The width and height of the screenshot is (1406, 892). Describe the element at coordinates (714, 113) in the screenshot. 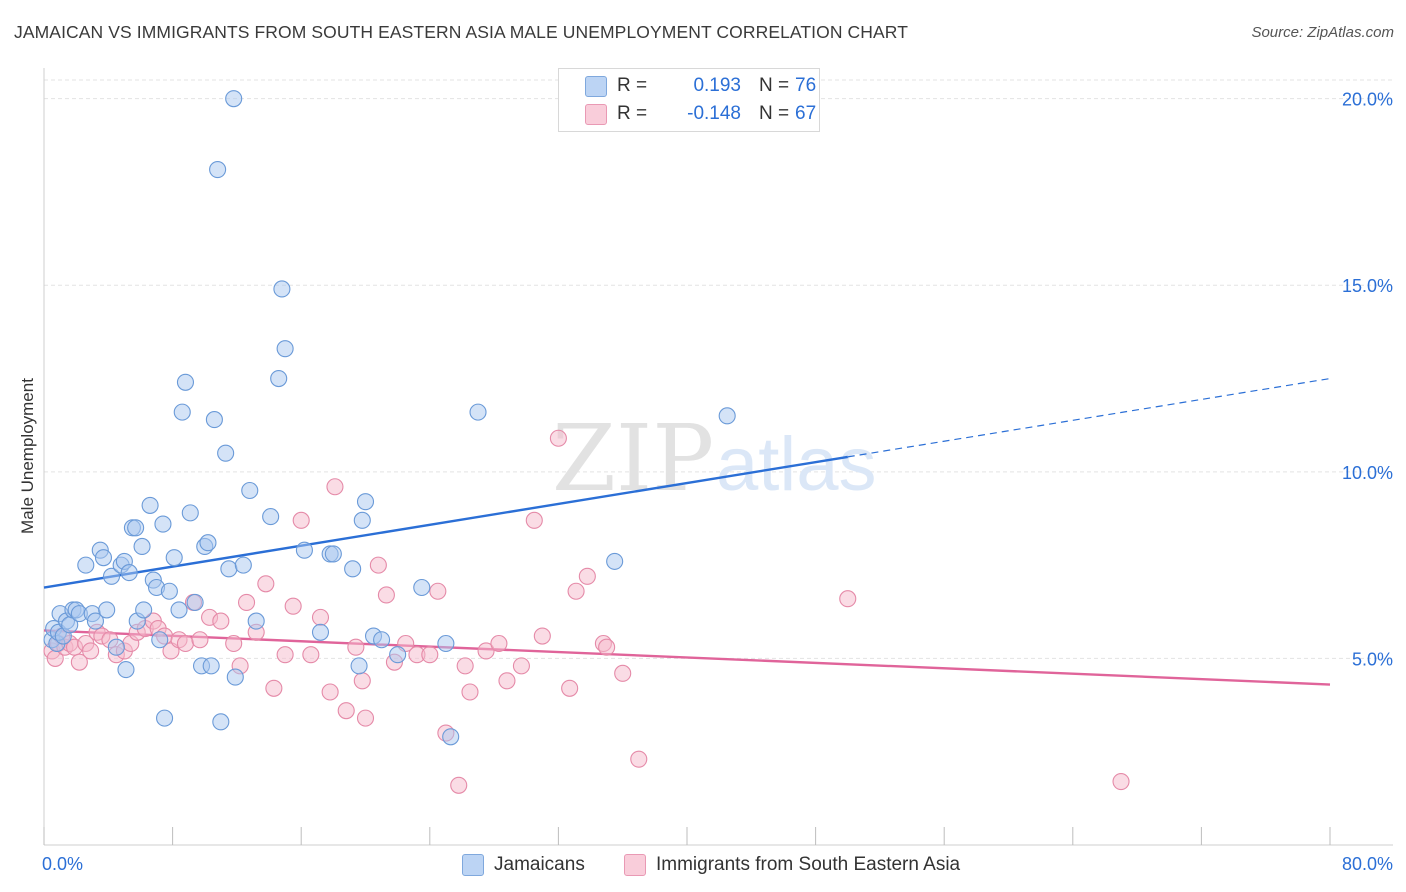

I see `legend-r-value: -0.148` at that location.